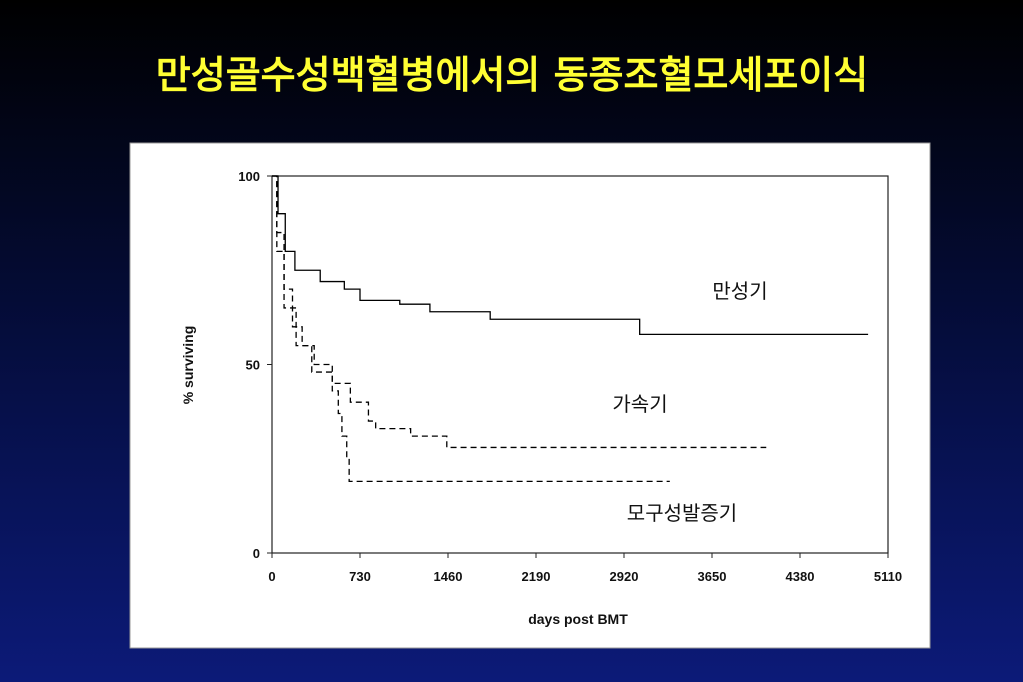  What do you see at coordinates (739, 291) in the screenshot?
I see `series-label: 만성기` at bounding box center [739, 291].